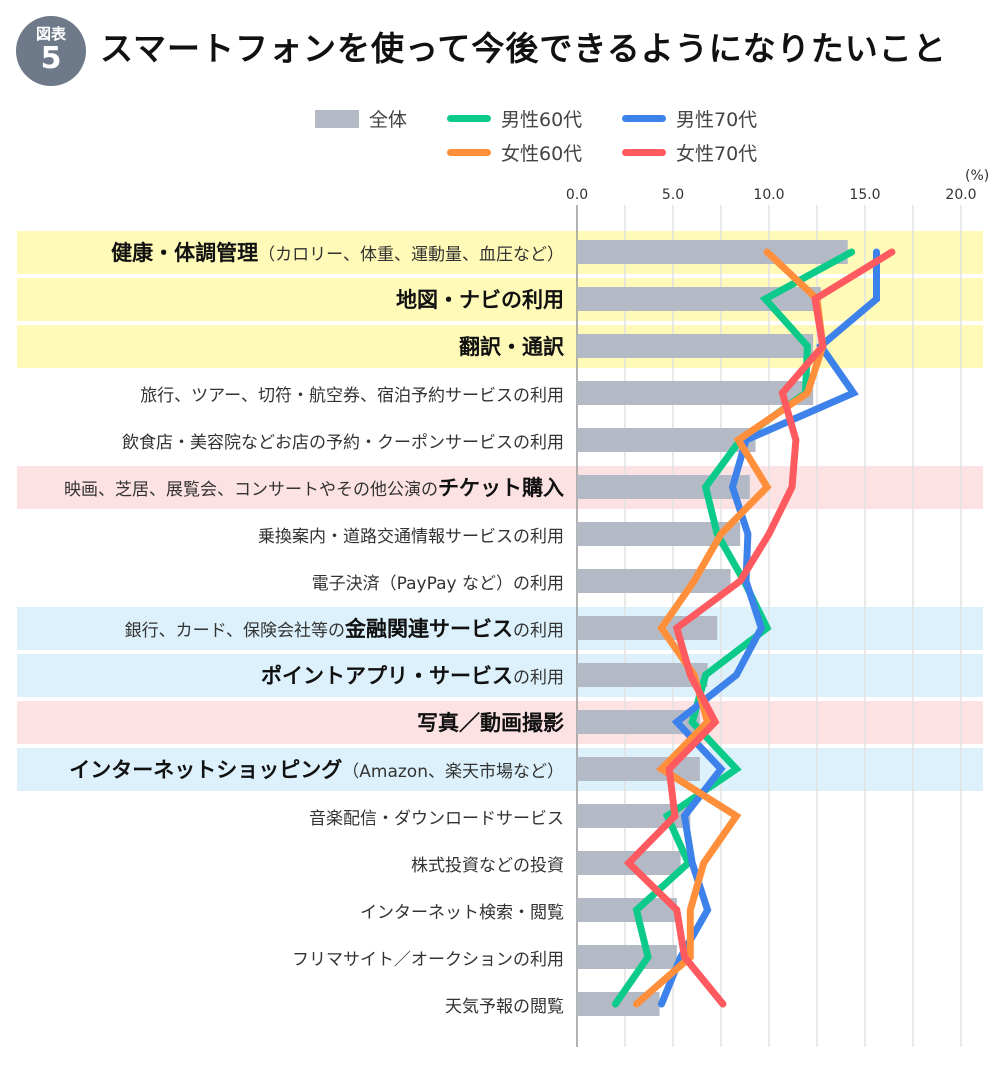  I want to click on category-label: 飲食店・美容院などお店の予約・クーポンサービスの利用, so click(343, 440).